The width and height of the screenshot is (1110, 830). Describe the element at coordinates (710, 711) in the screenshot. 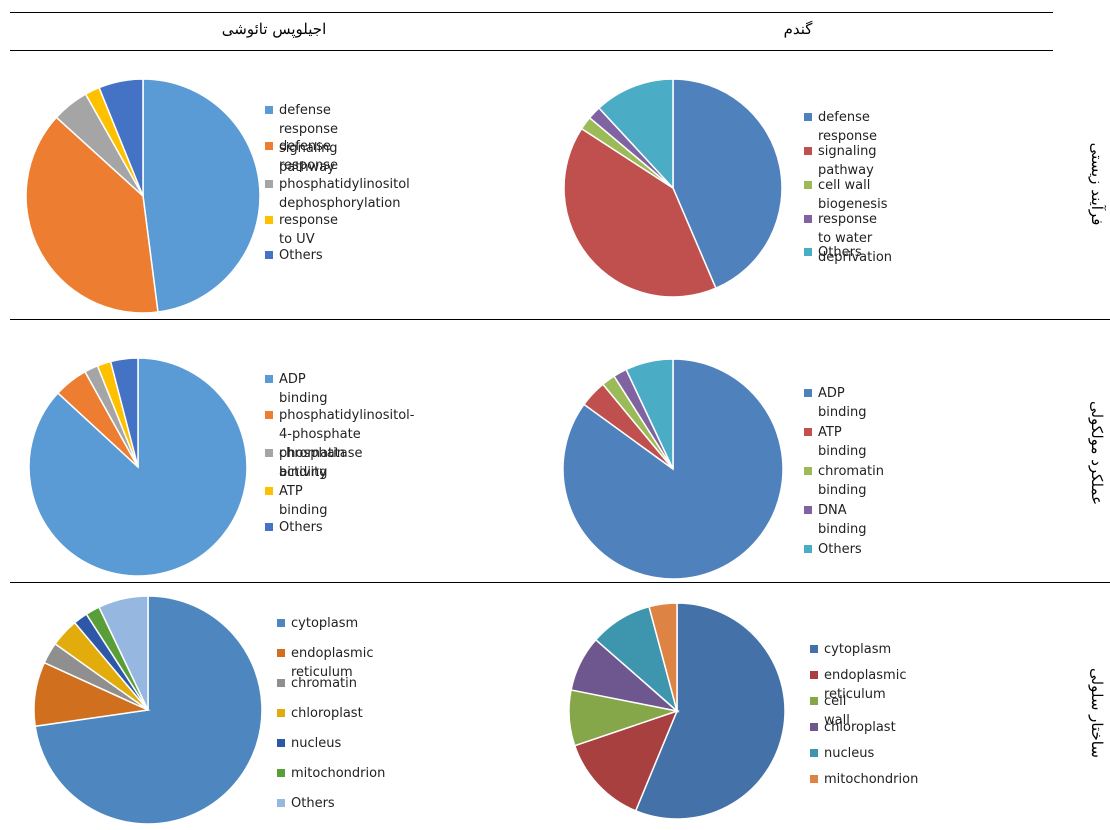

I see `pie-slice-cytoplasm` at that location.